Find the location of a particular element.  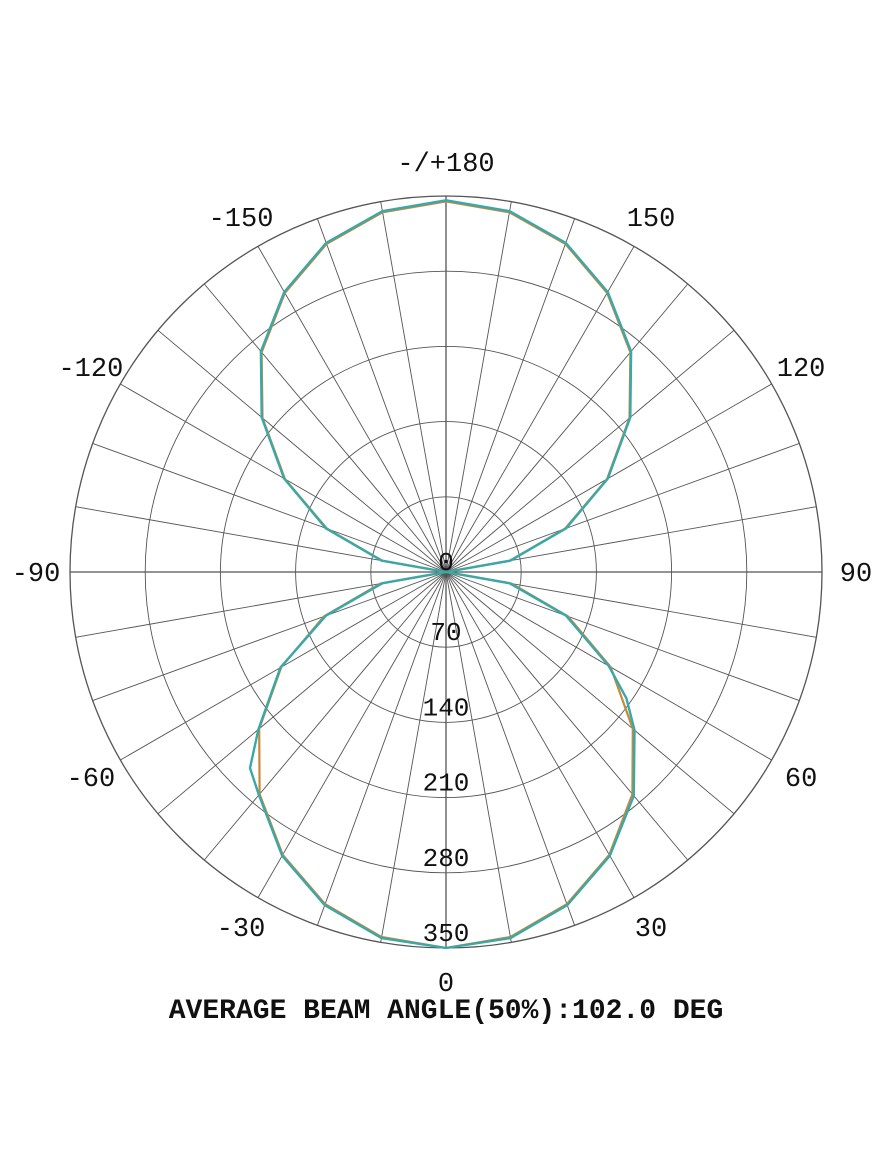

angle-tick-90: 90 is located at coordinates (856, 575).